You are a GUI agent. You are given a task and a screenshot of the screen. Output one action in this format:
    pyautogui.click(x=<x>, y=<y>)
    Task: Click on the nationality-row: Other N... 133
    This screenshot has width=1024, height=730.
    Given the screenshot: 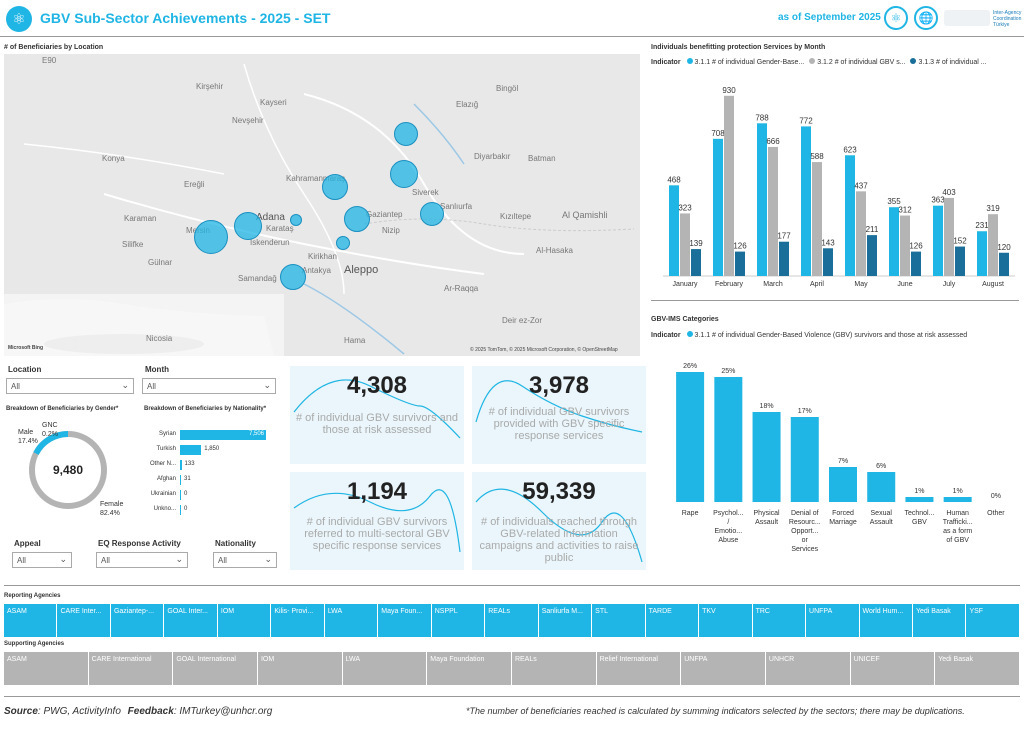 What is the action you would take?
    pyautogui.click(x=210, y=465)
    